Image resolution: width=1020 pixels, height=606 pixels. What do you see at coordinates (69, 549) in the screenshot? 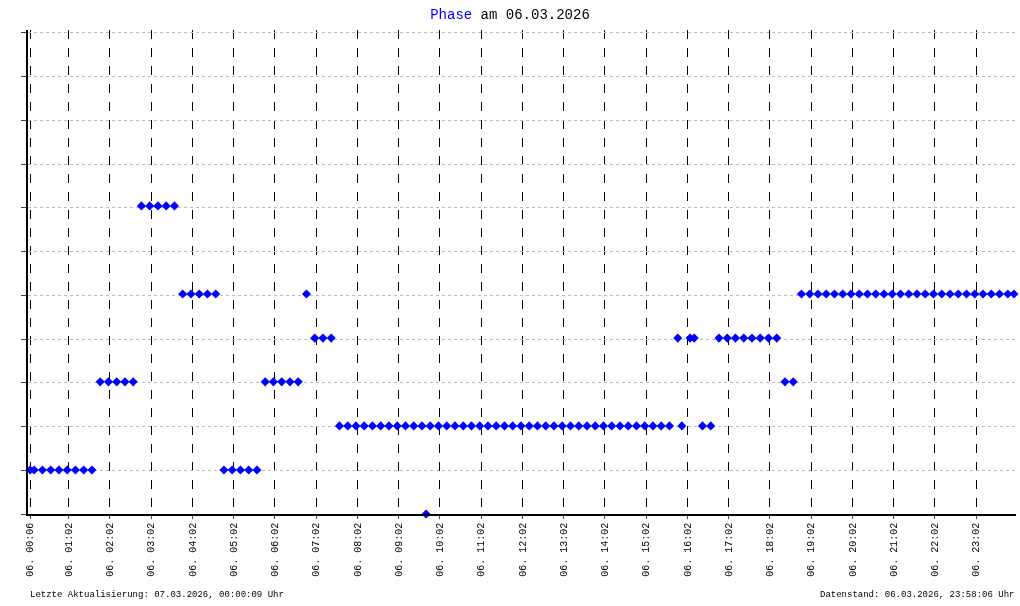
I see `x-tick-label: 06. 01:02` at bounding box center [69, 549].